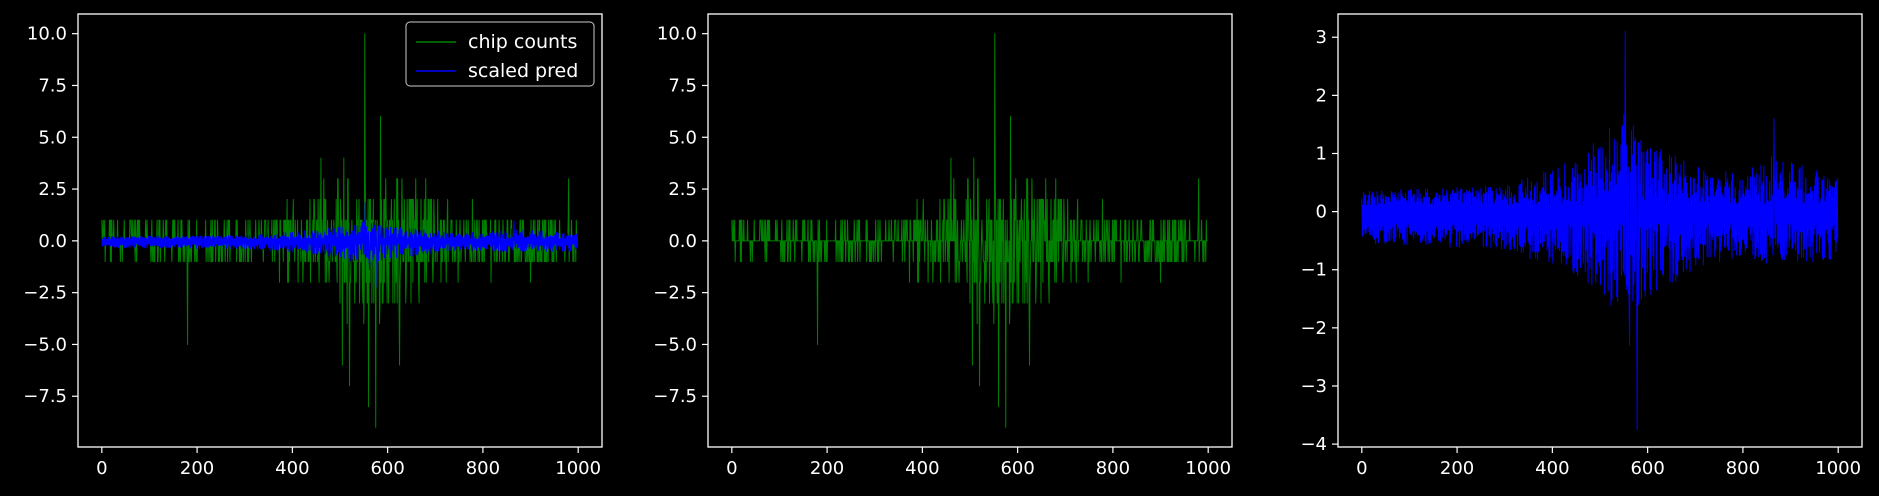 The image size is (1879, 496). Describe the element at coordinates (1321, 37) in the screenshot. I see `y-tick-label: 3` at that location.